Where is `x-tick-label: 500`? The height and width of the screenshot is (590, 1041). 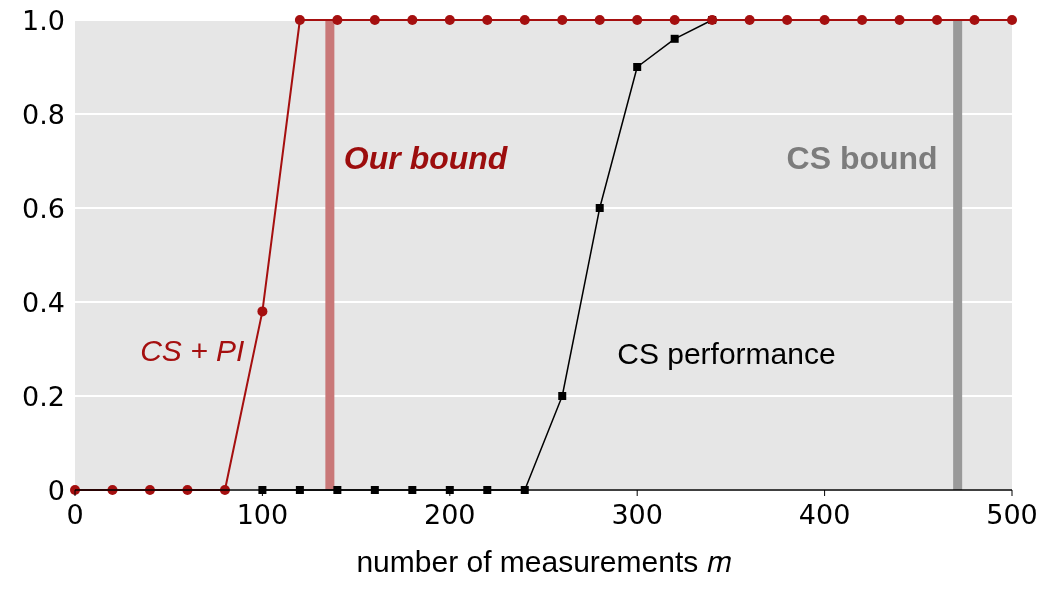
x-tick-label: 500 is located at coordinates (1012, 514).